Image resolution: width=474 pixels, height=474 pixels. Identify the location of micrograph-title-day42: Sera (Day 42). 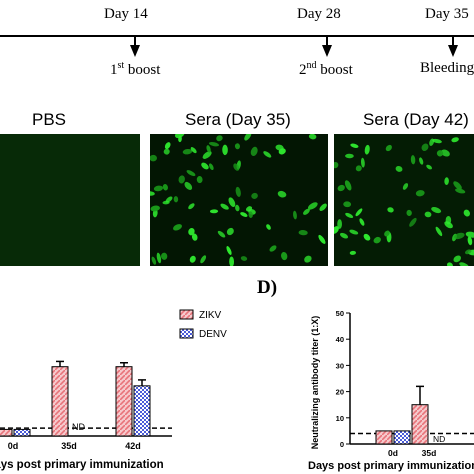
(416, 119).